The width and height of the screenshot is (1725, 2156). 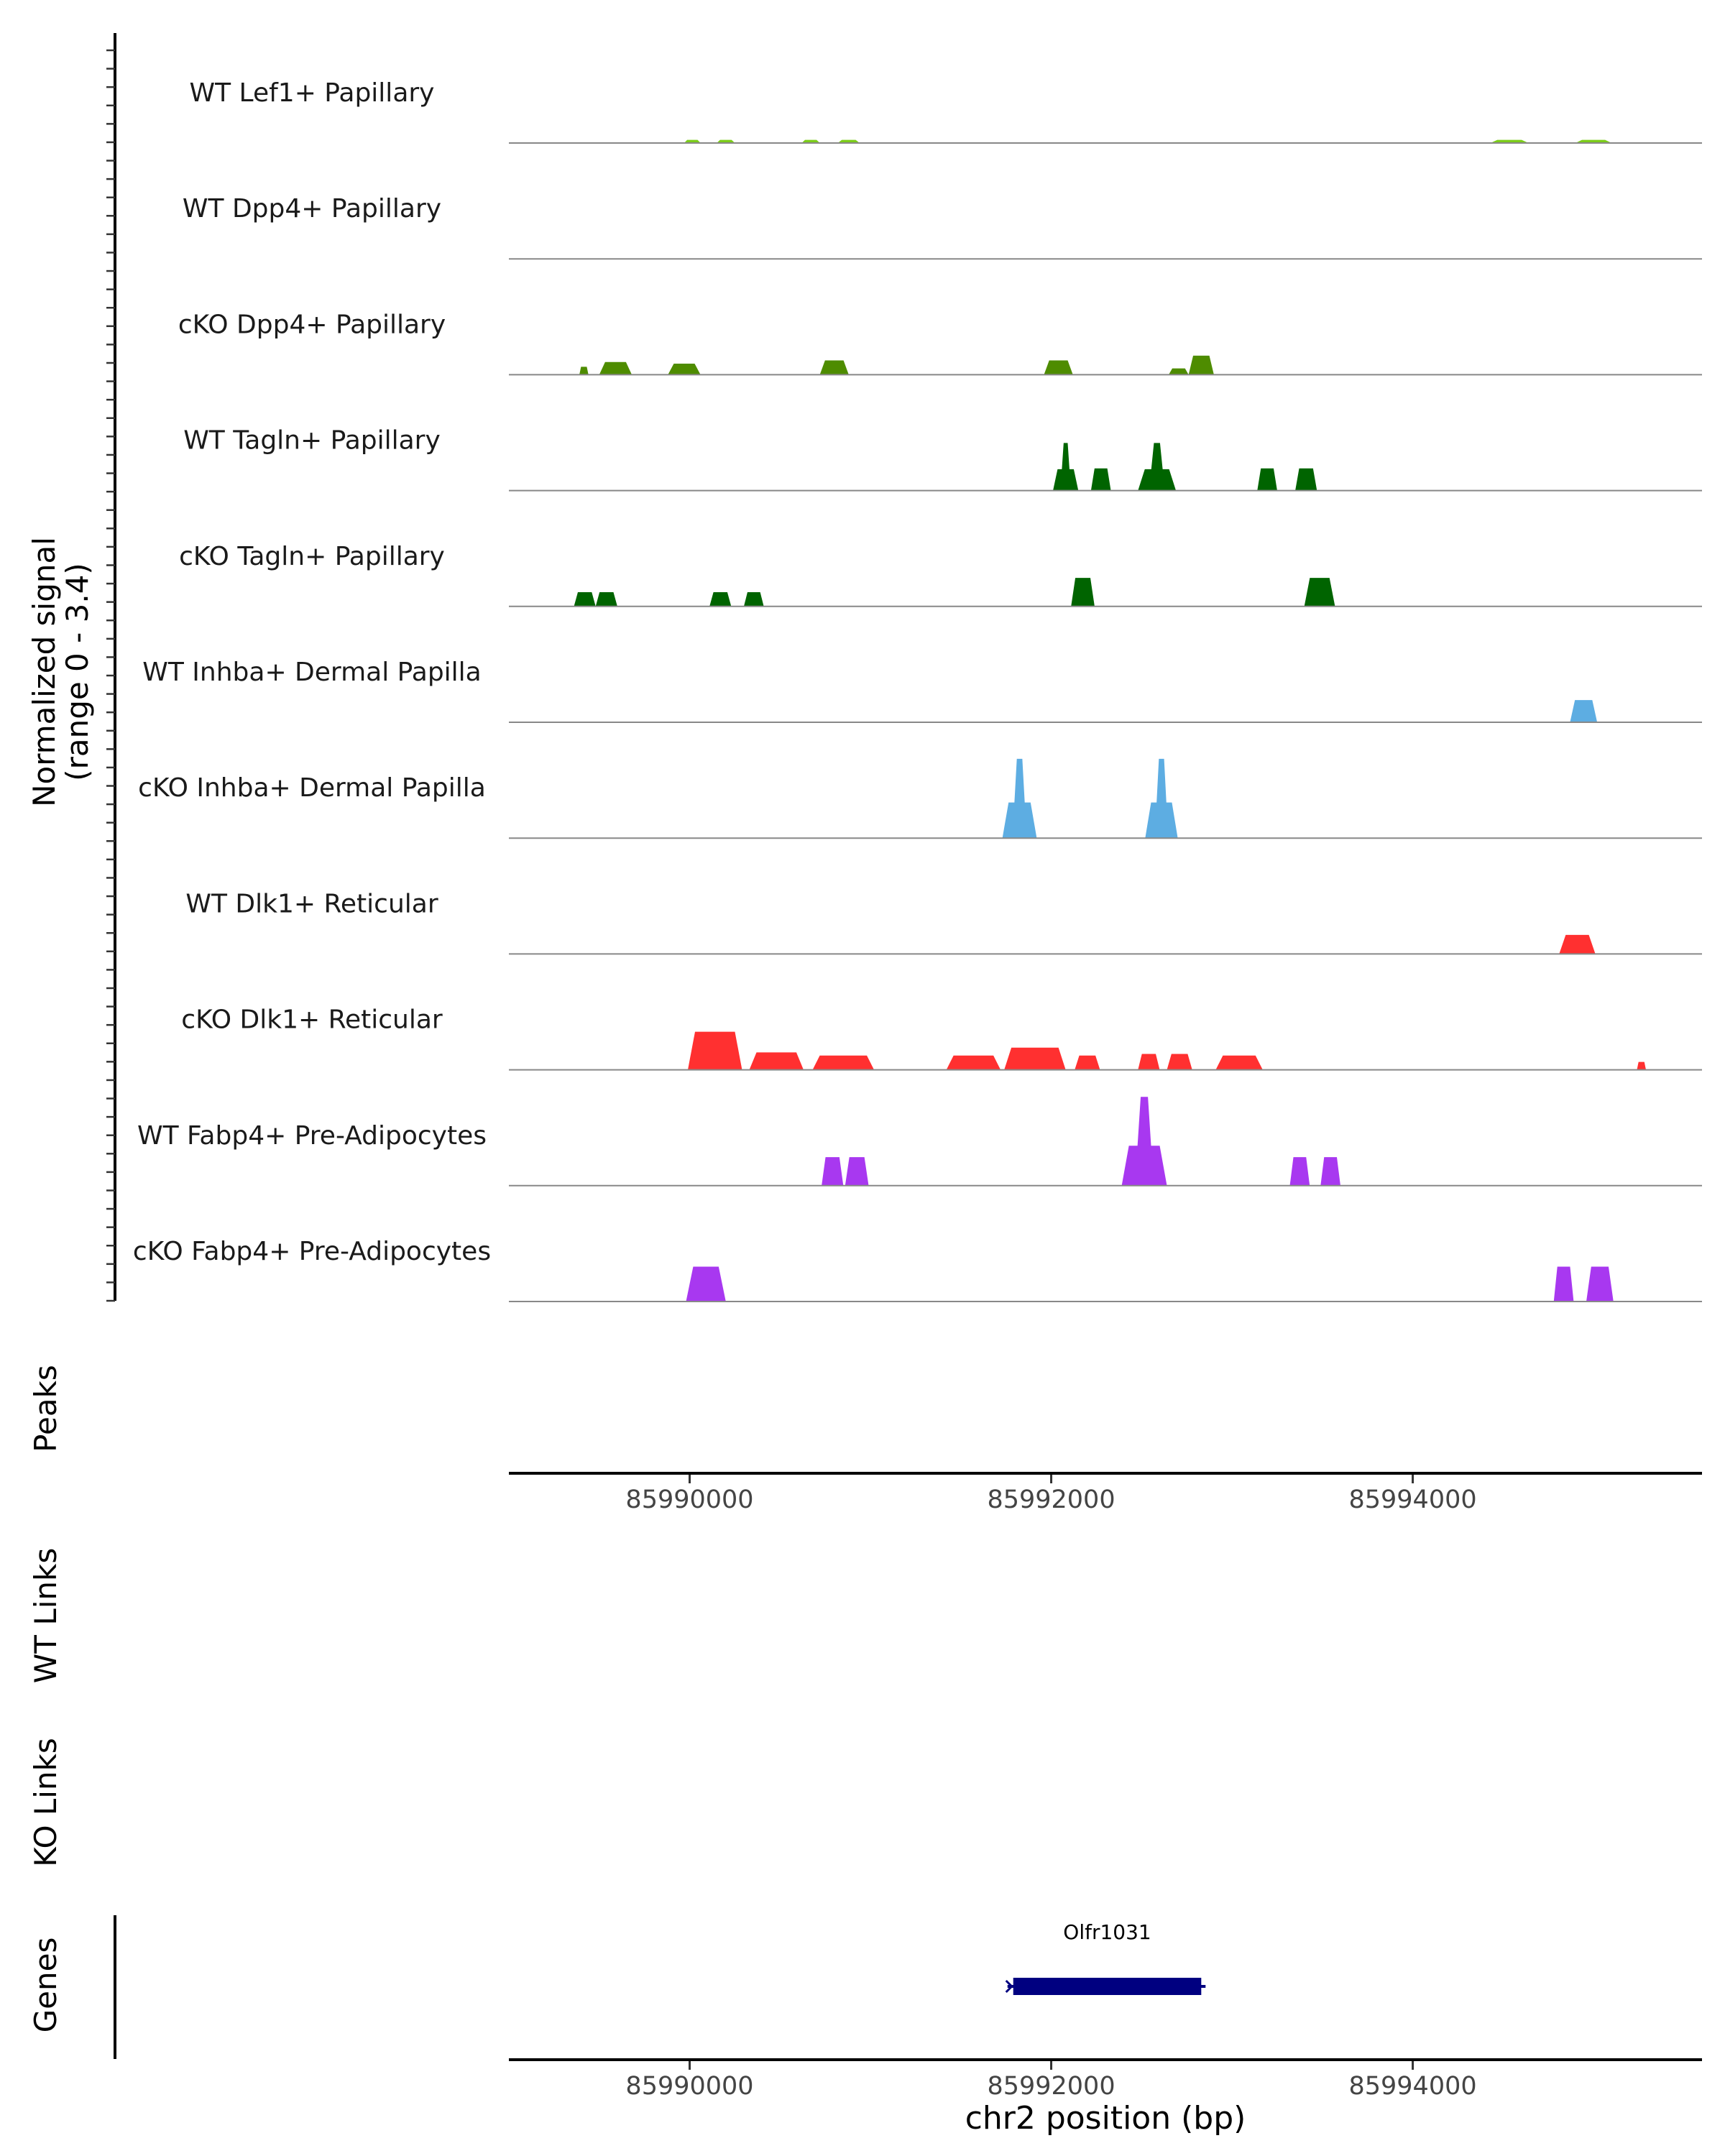 I want to click on y-axis-title-line1: Normalized signal, so click(x=44, y=672).